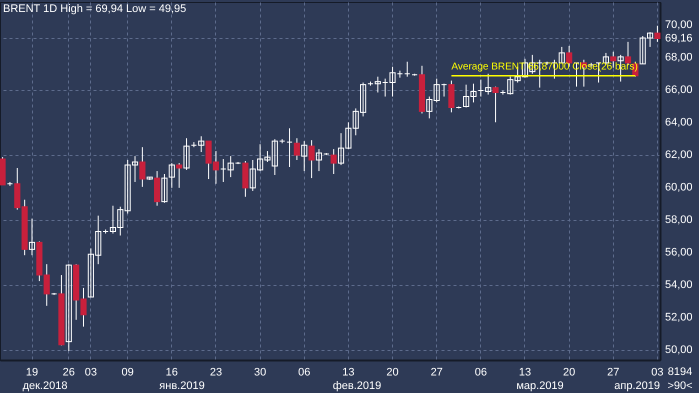 Image resolution: width=699 pixels, height=393 pixels. I want to click on x-tick-label: 26, so click(68, 372).